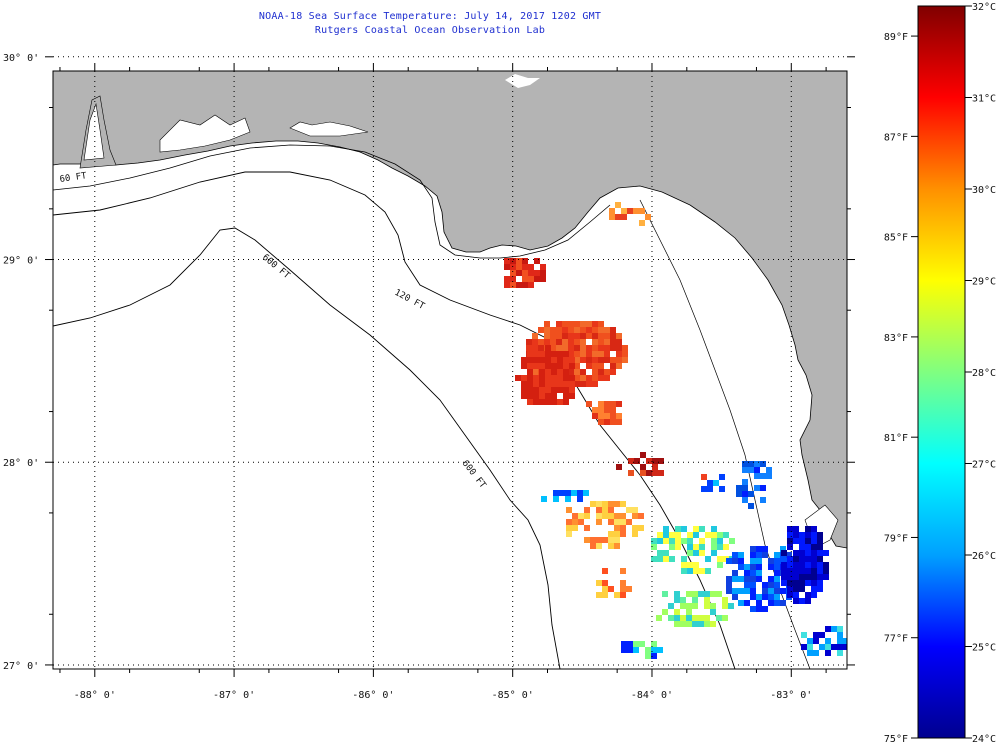 The height and width of the screenshot is (754, 1000). What do you see at coordinates (725, 434) in the screenshot?
I see `contour-shelf-edge` at bounding box center [725, 434].